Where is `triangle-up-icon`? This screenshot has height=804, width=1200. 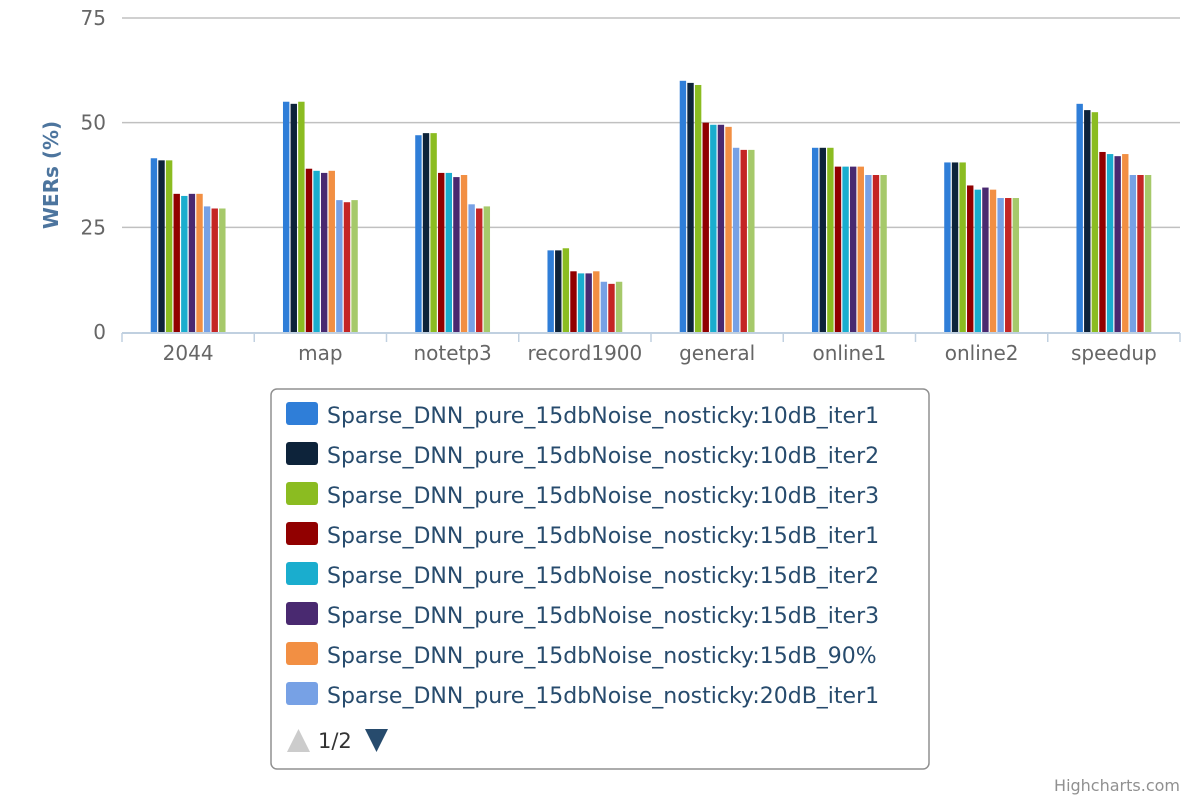
triangle-up-icon is located at coordinates (298, 740).